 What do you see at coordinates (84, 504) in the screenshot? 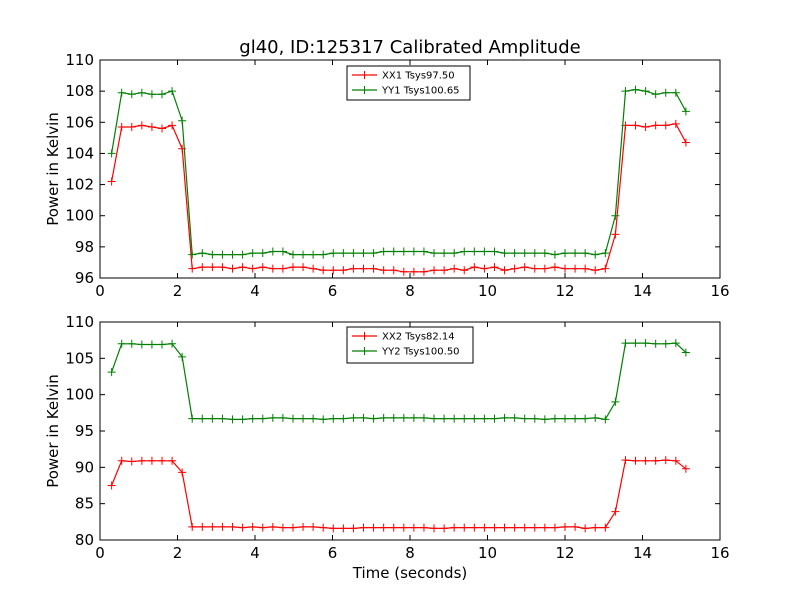
I see `y-tick-label: 85` at bounding box center [84, 504].